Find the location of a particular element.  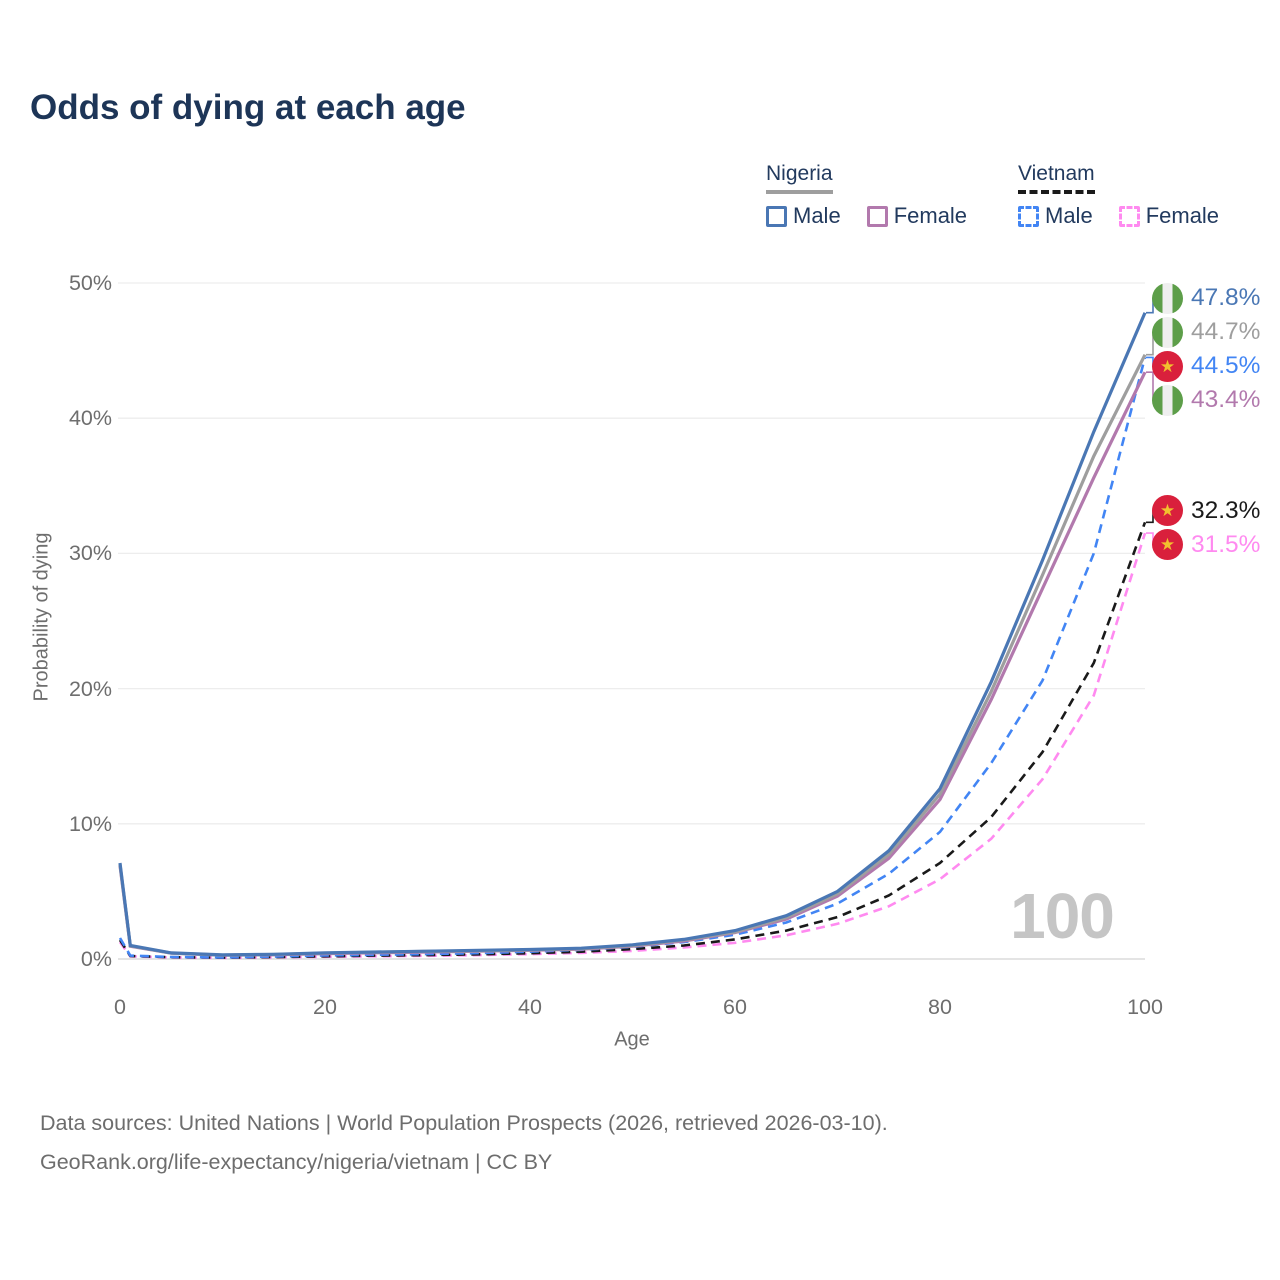

legend-items-vietnam: Male Female is located at coordinates (1118, 216).